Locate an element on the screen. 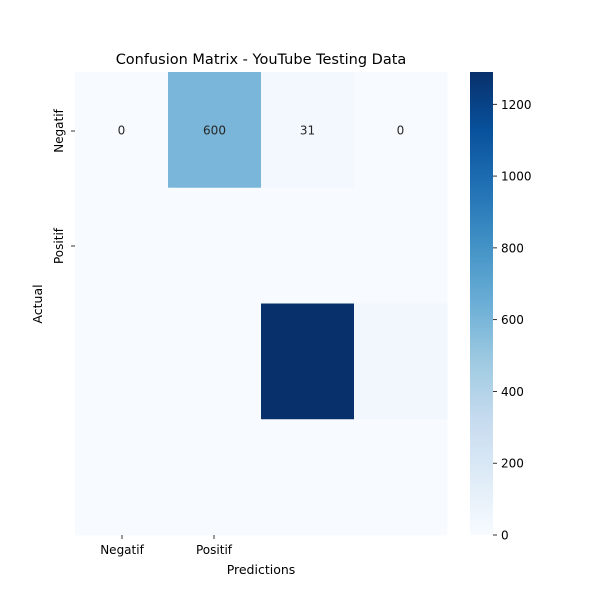 The image size is (600, 600). colorbar-tick-label-800: 800 is located at coordinates (512, 248).